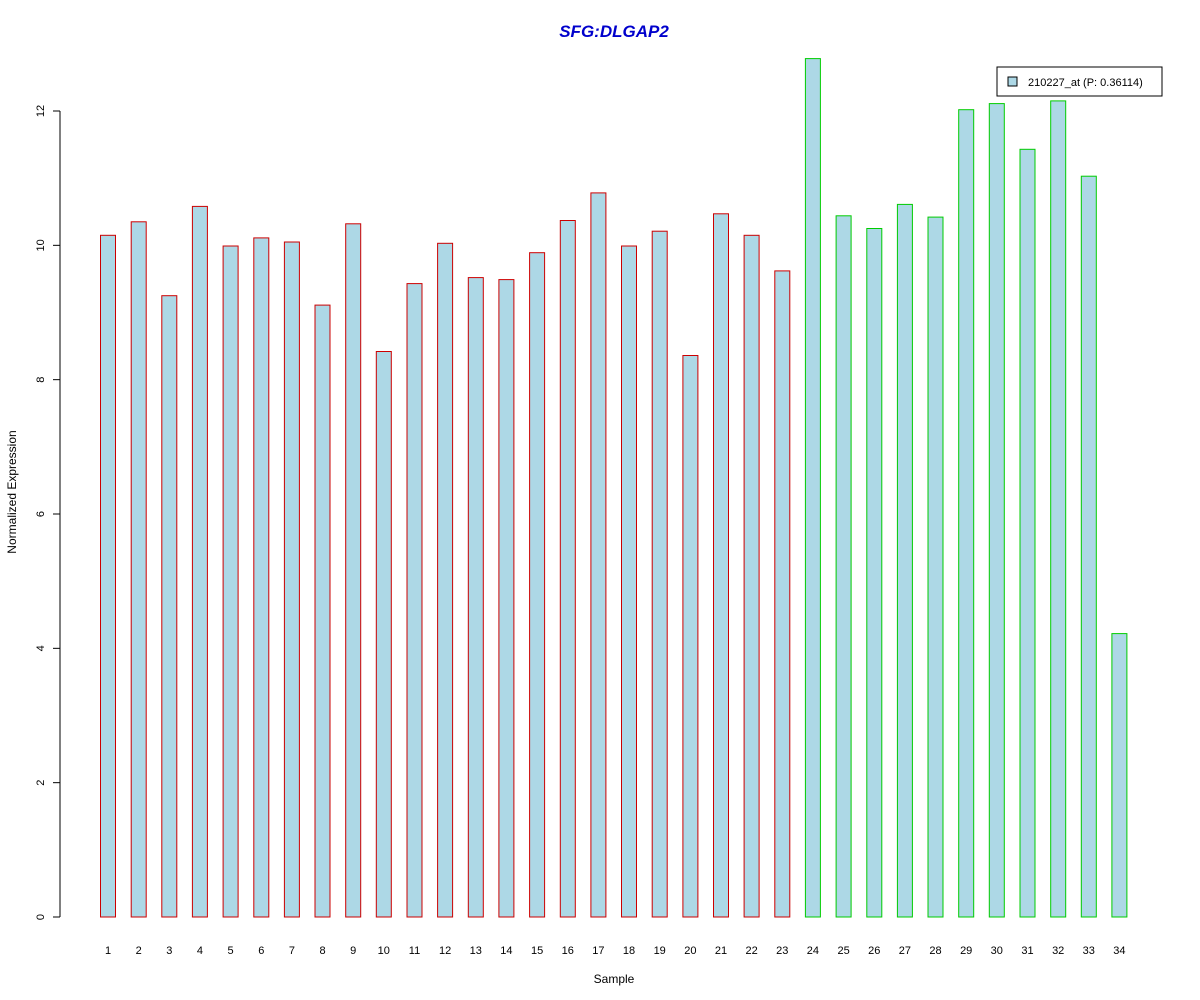 The width and height of the screenshot is (1200, 1000). I want to click on x-tick-label: 22, so click(751, 951).